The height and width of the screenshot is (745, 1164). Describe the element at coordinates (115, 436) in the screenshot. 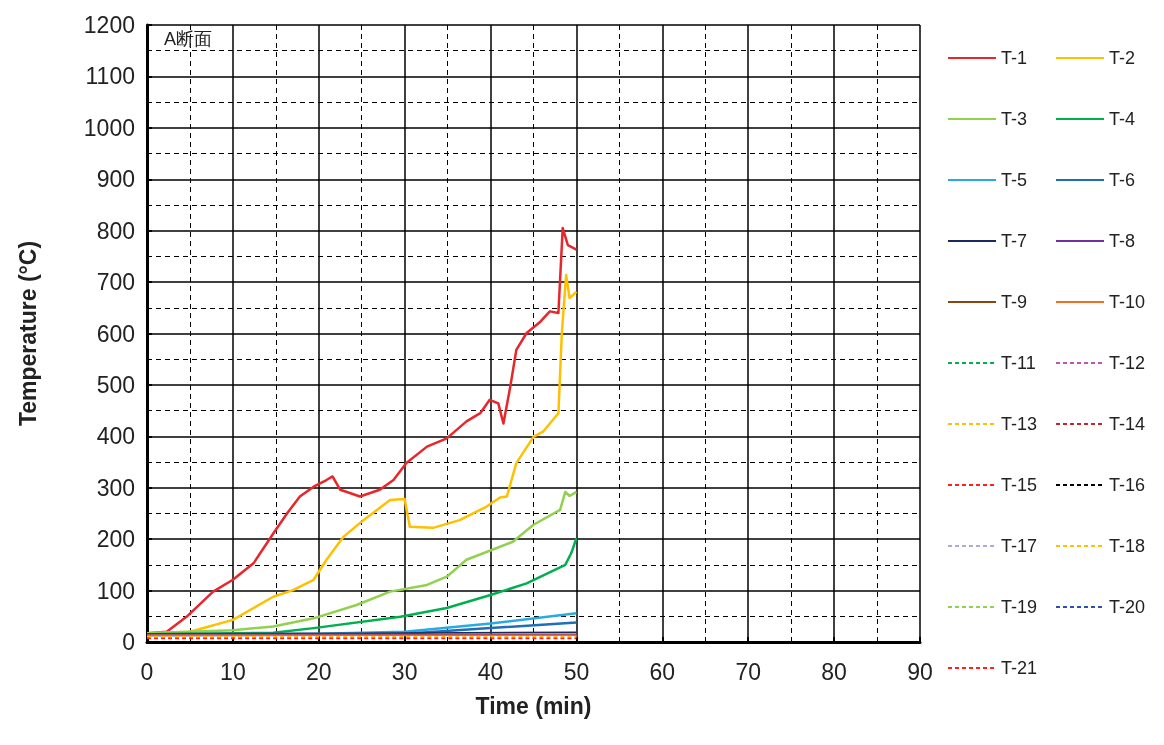

I see `y-tick-label: 400` at that location.